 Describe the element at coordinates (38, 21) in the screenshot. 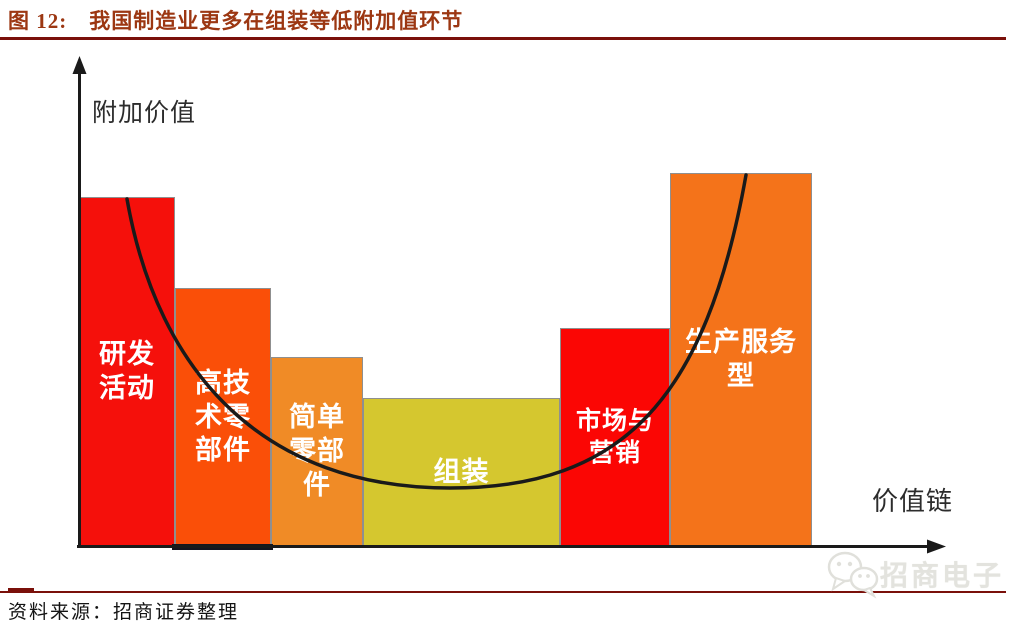

I see `figure-number-label: 图 12:` at that location.